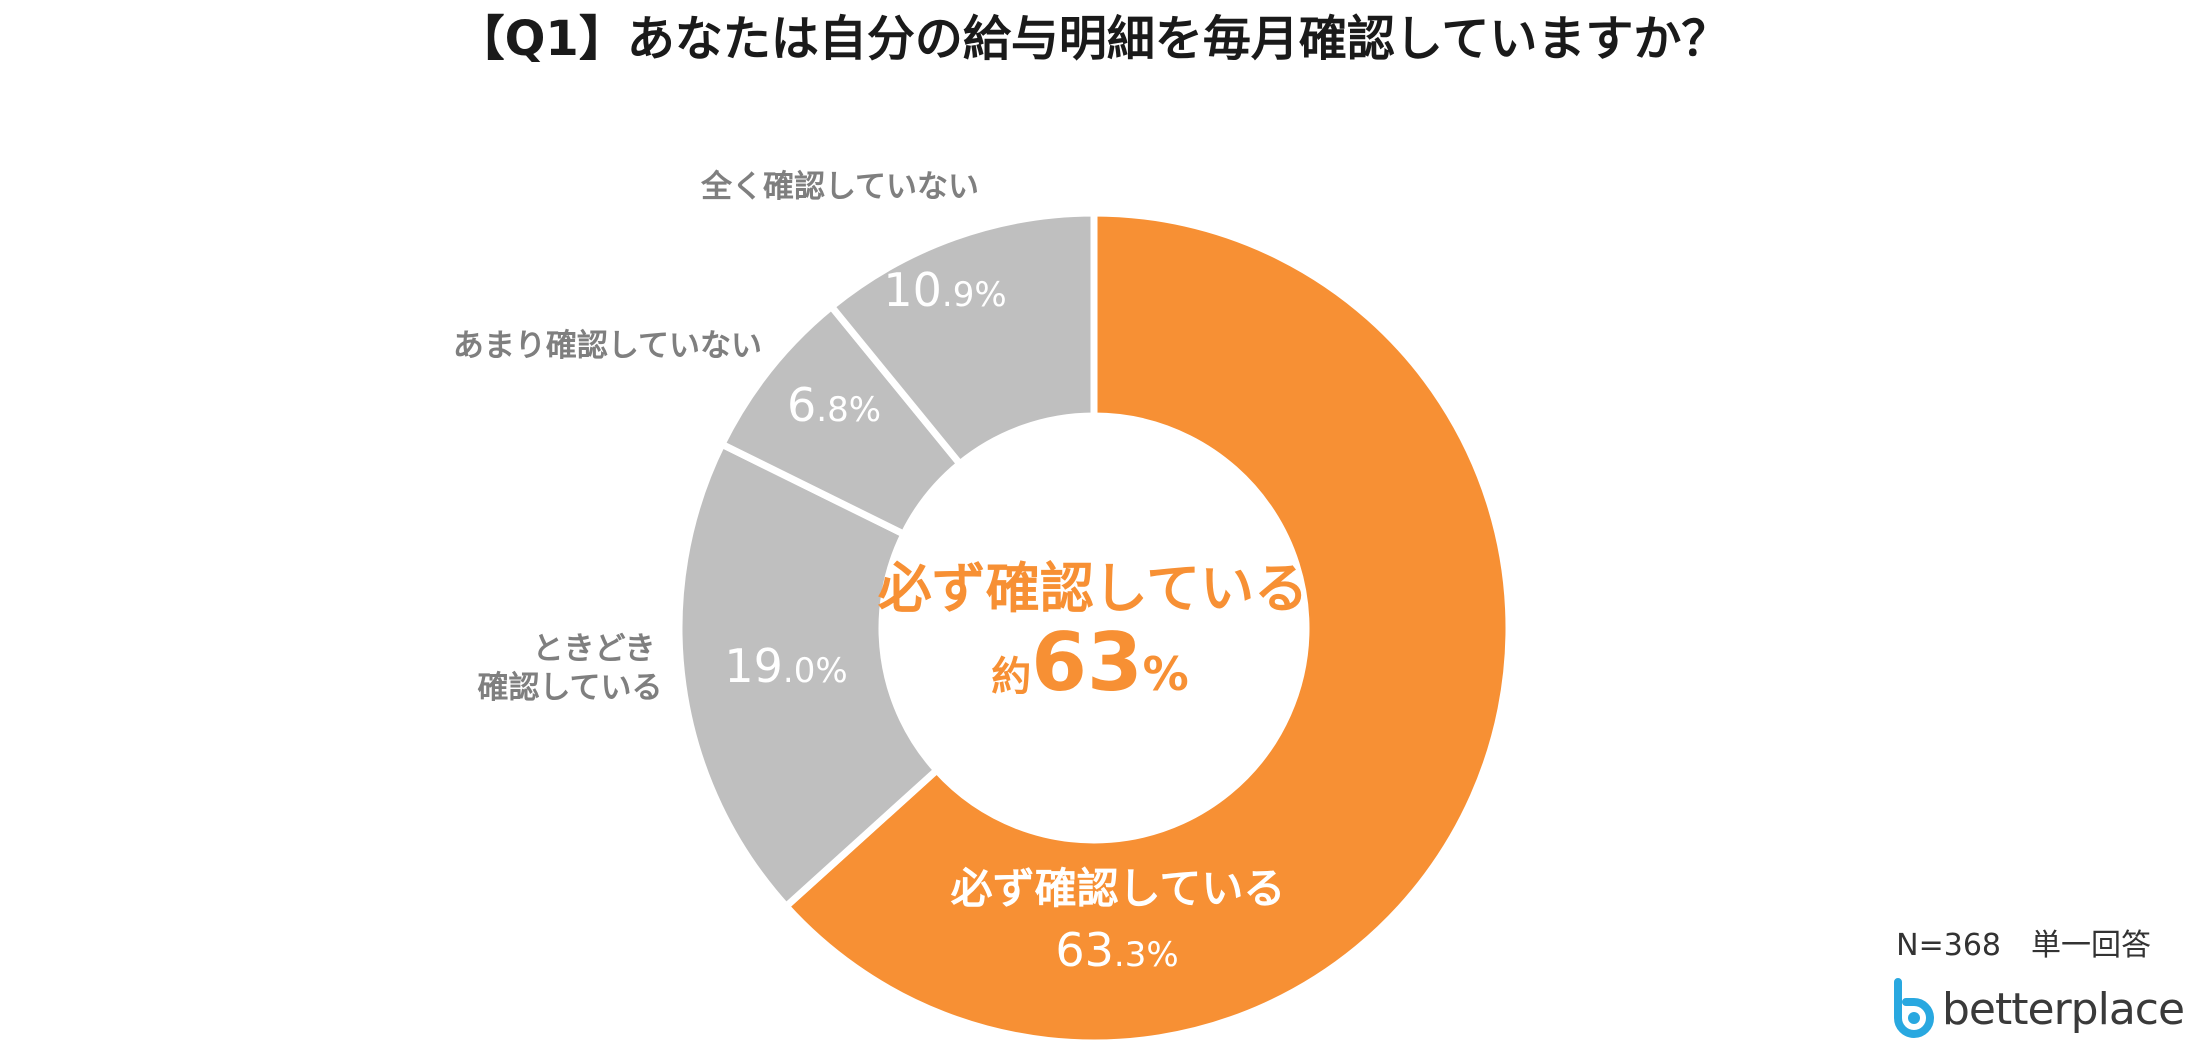 The image size is (2187, 1051). I want to click on chart-title: 【Q1】あなたは自分の給与明細を毎月確認していますか？, so click(1093, 39).